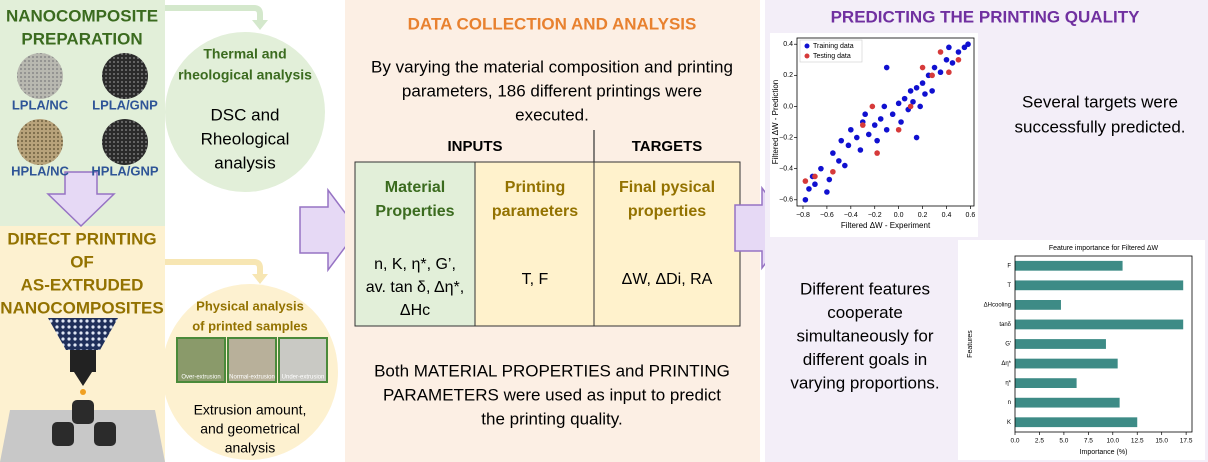  I want to click on panel-title: OF, so click(82, 261).